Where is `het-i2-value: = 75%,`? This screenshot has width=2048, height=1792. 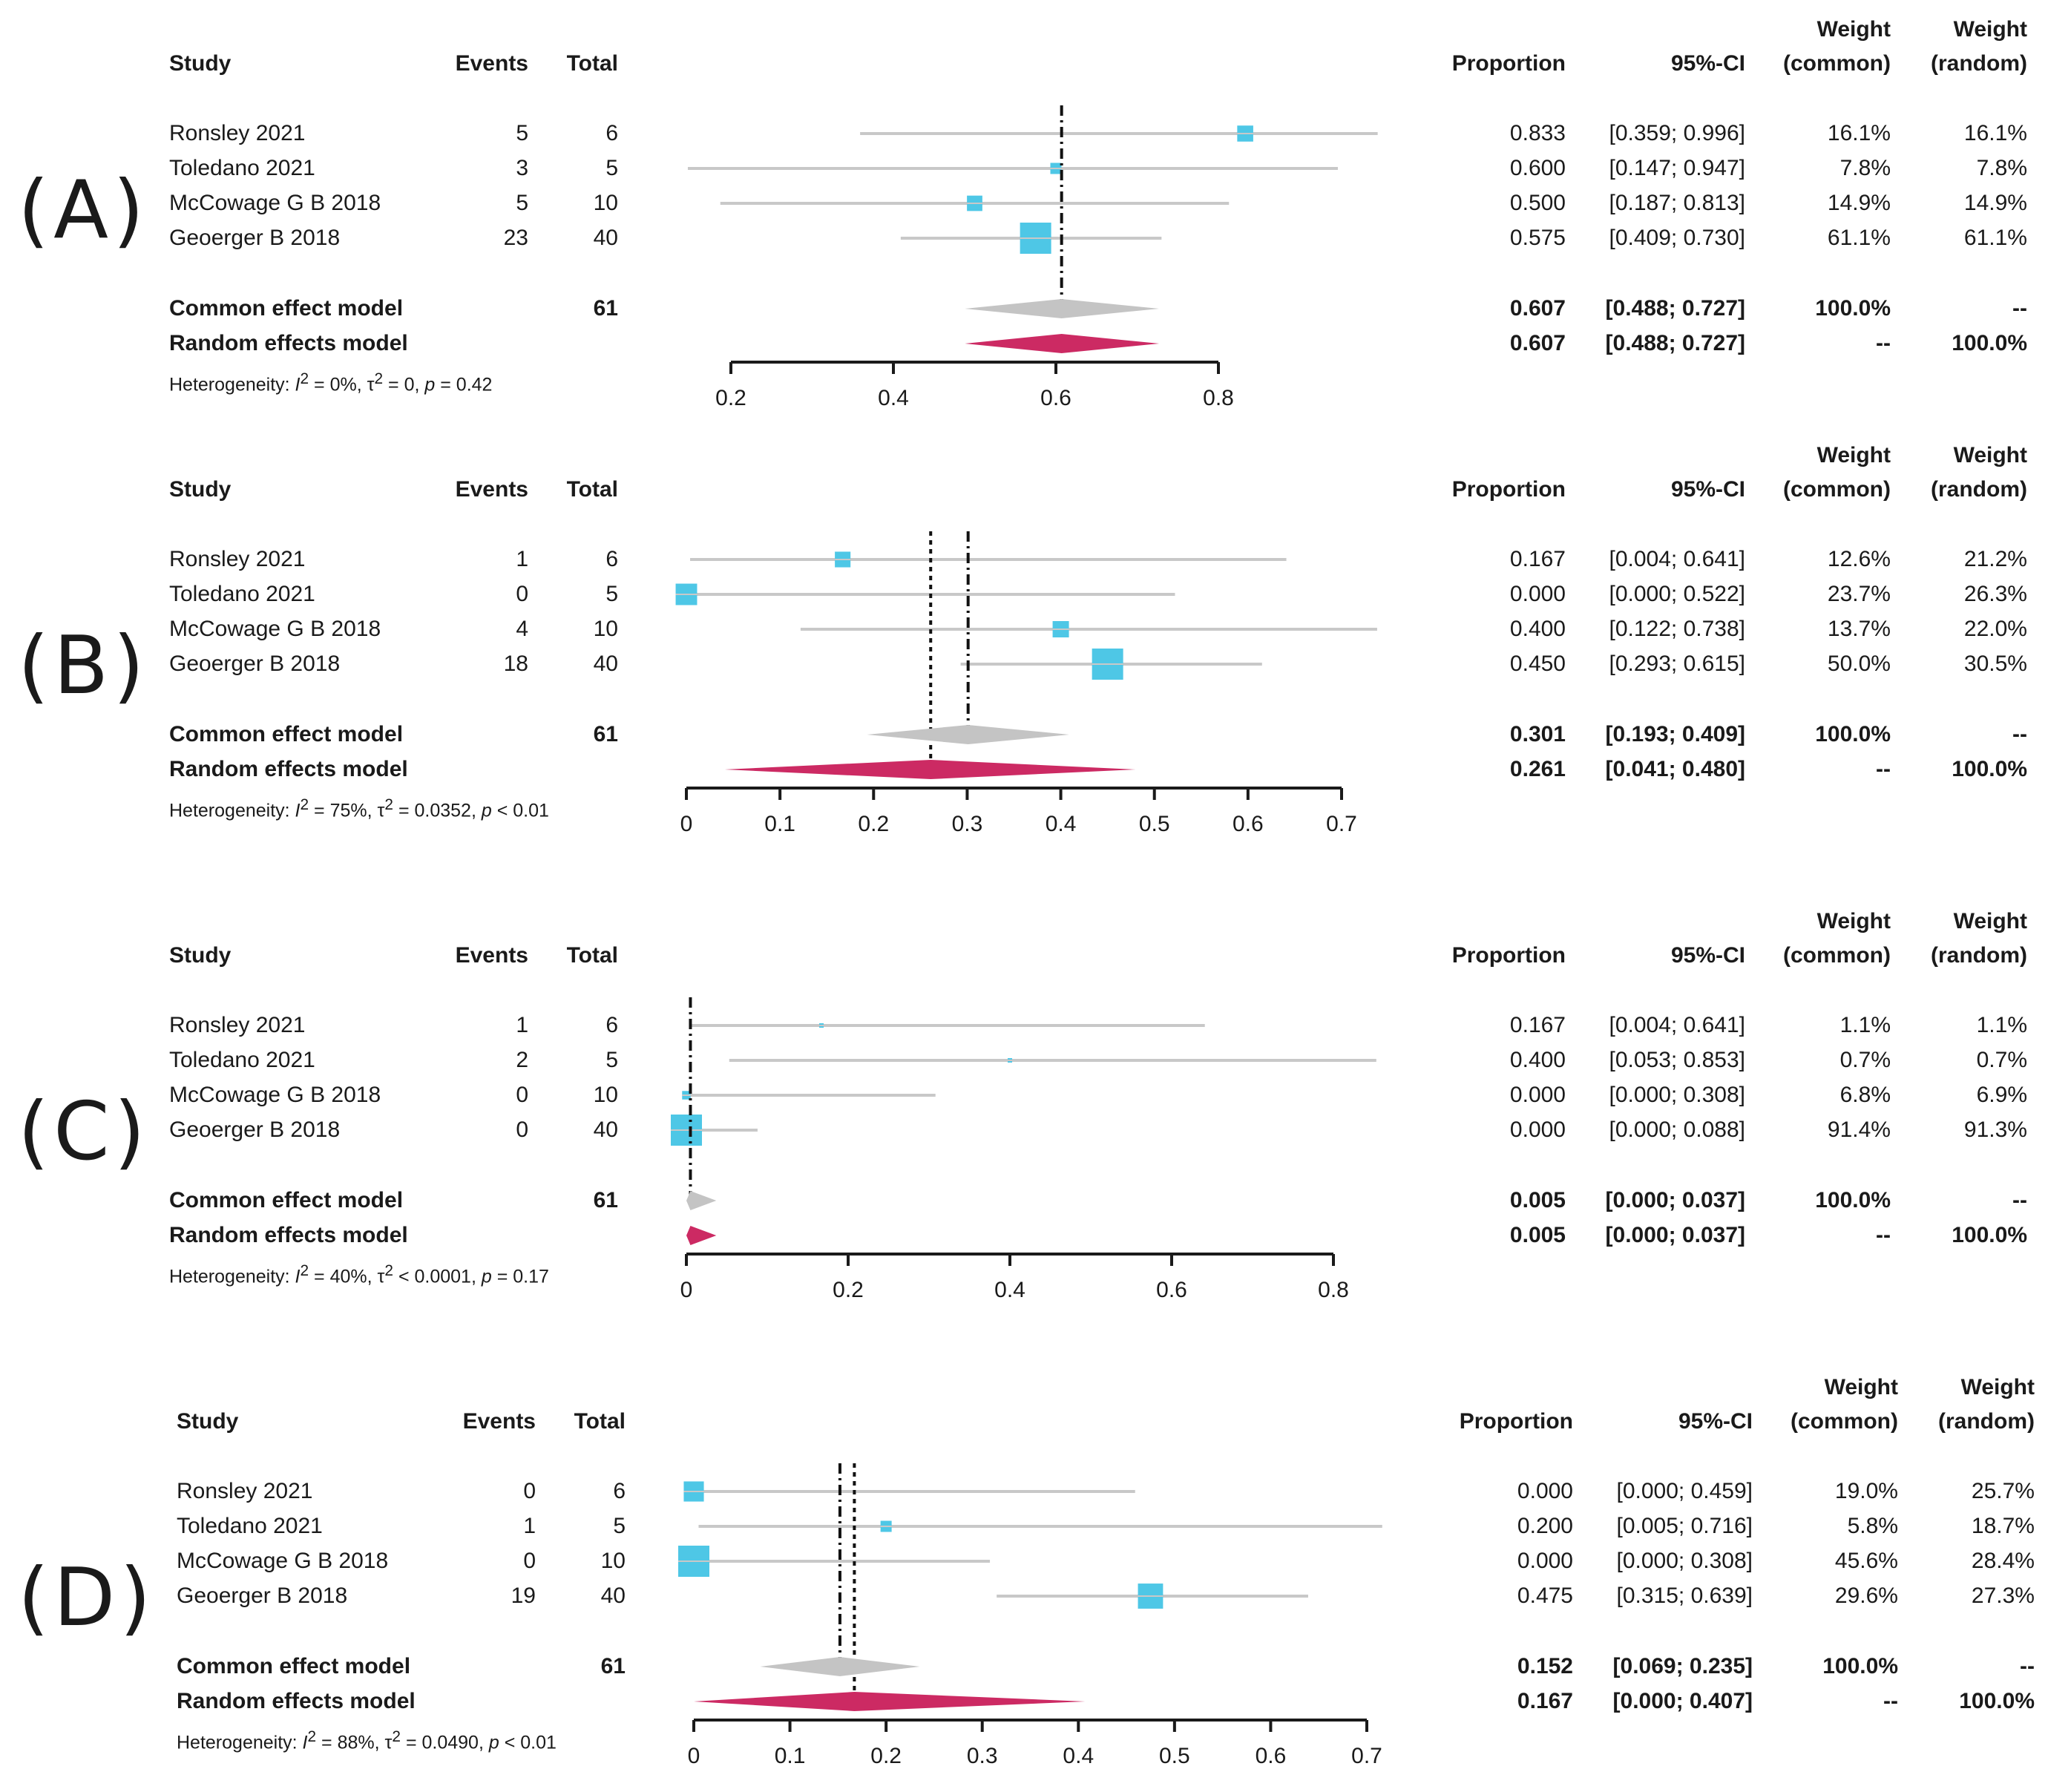
het-i2-value: = 75%, is located at coordinates (343, 810).